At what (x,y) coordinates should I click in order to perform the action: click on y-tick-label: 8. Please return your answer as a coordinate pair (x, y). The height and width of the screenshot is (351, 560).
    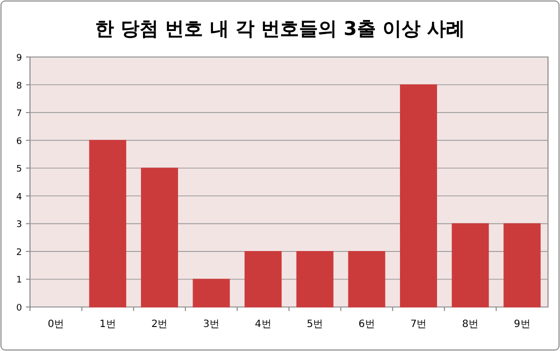
    Looking at the image, I should click on (19, 86).